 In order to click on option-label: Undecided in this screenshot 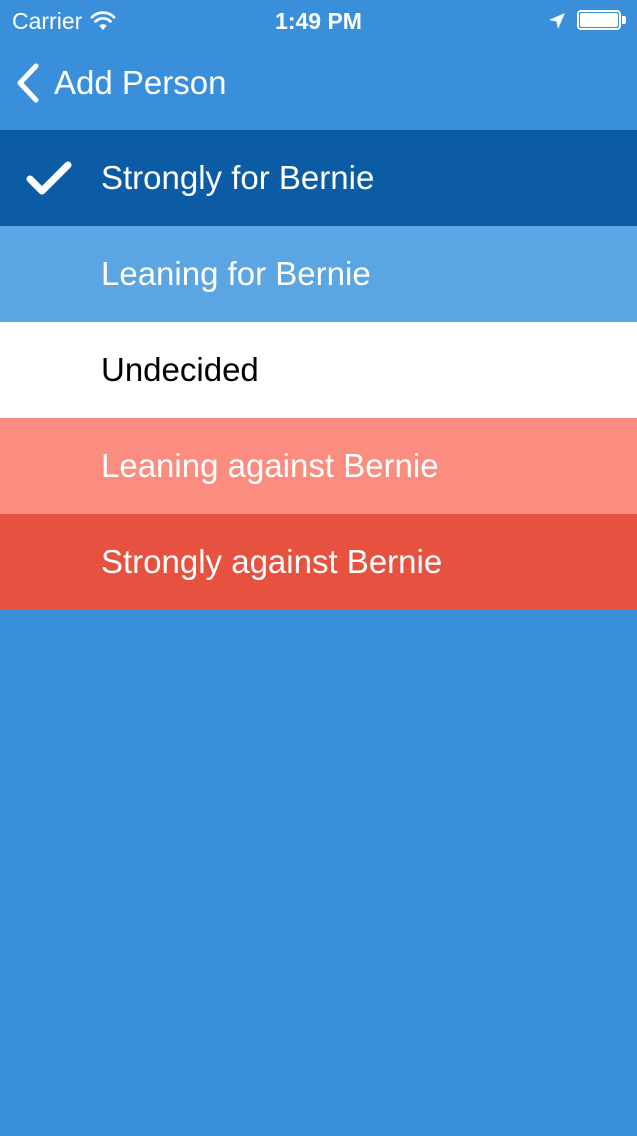, I will do `click(180, 369)`.